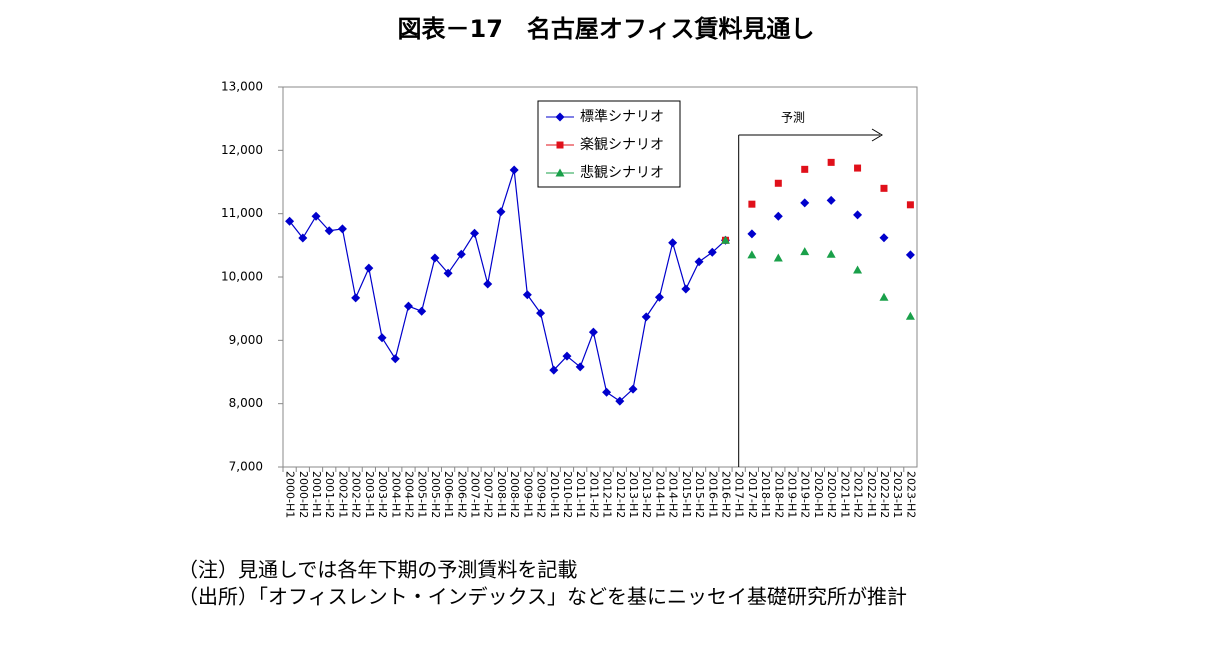 The width and height of the screenshot is (1212, 656). What do you see at coordinates (752, 494) in the screenshot?
I see `x-tick-label: 2017-H2` at bounding box center [752, 494].